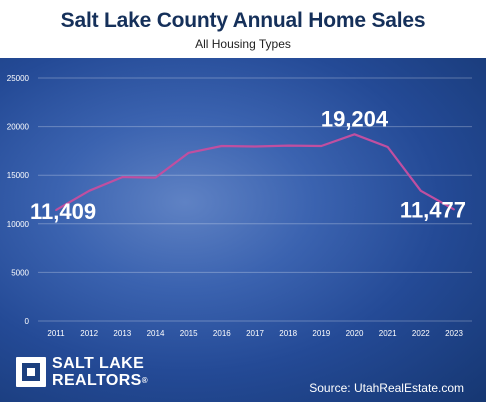 The height and width of the screenshot is (402, 486). Describe the element at coordinates (63, 211) in the screenshot. I see `data-label: 11,409` at that location.